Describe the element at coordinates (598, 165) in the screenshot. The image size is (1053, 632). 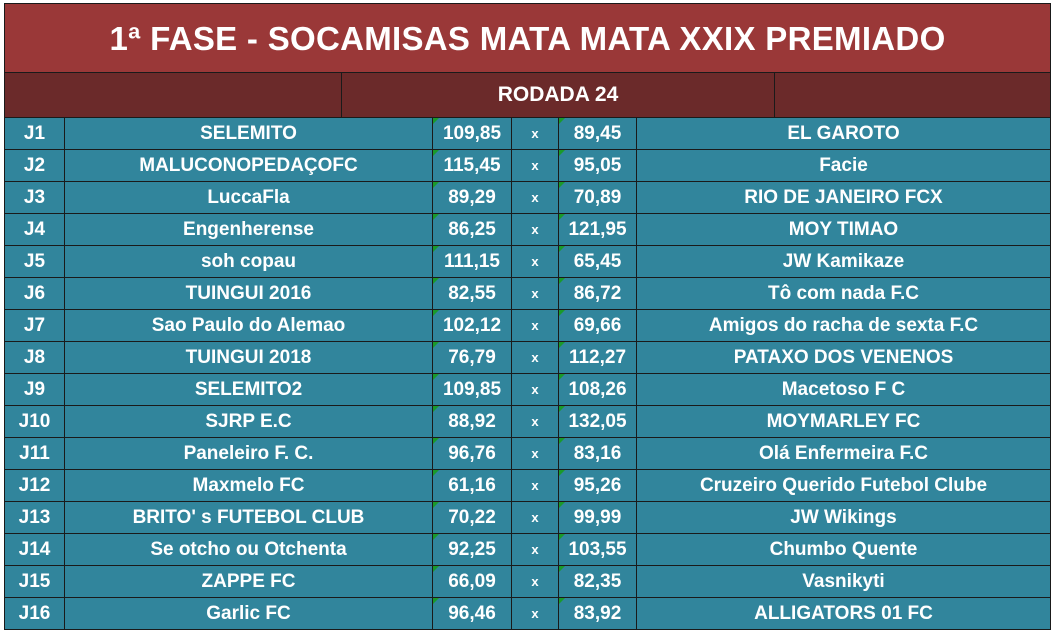
I see `away-score-cell: 95,05` at that location.